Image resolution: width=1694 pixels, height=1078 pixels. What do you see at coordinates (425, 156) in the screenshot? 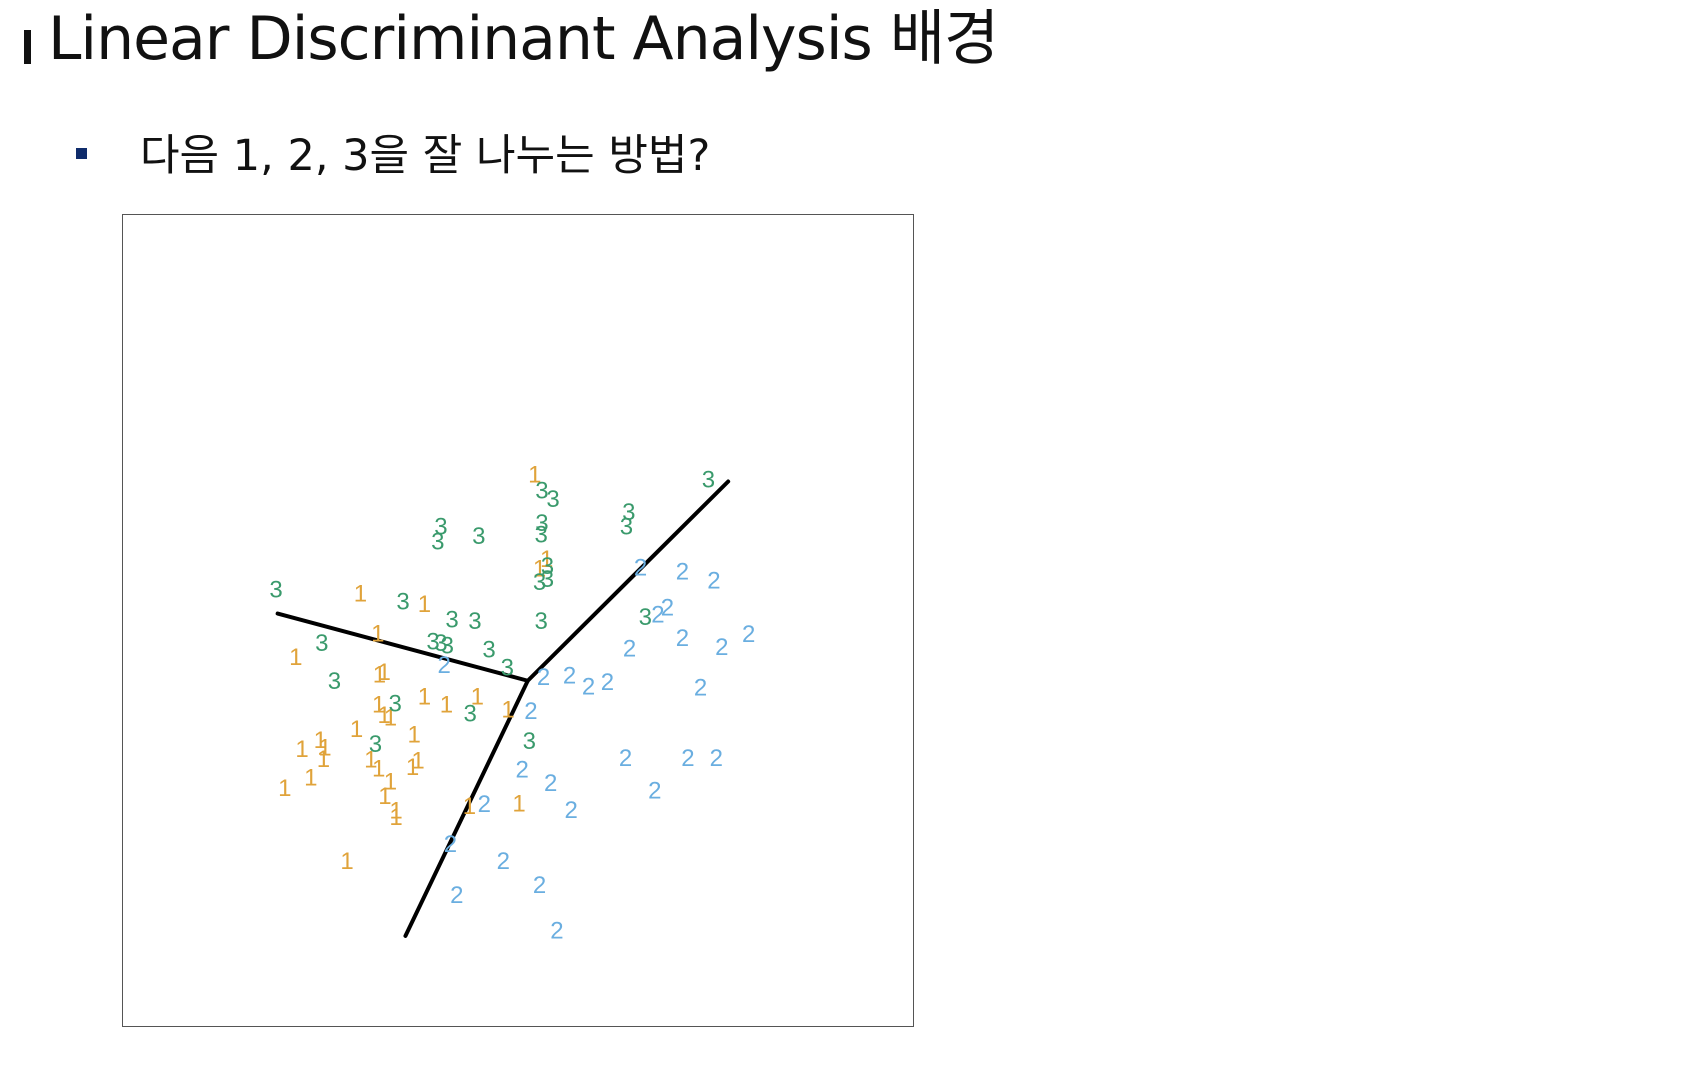
I see `bullet-question: 다음 1, 2, 3을 잘 나누는 방법?` at bounding box center [425, 156].